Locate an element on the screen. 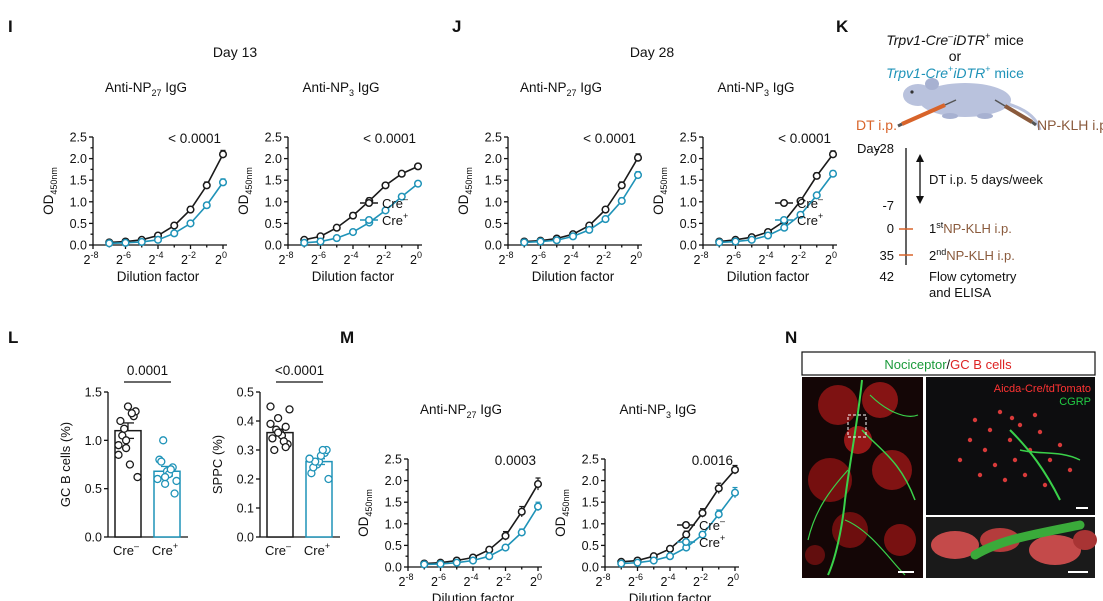  i2-xtick-label: 2-2 is located at coordinates (383, 258).